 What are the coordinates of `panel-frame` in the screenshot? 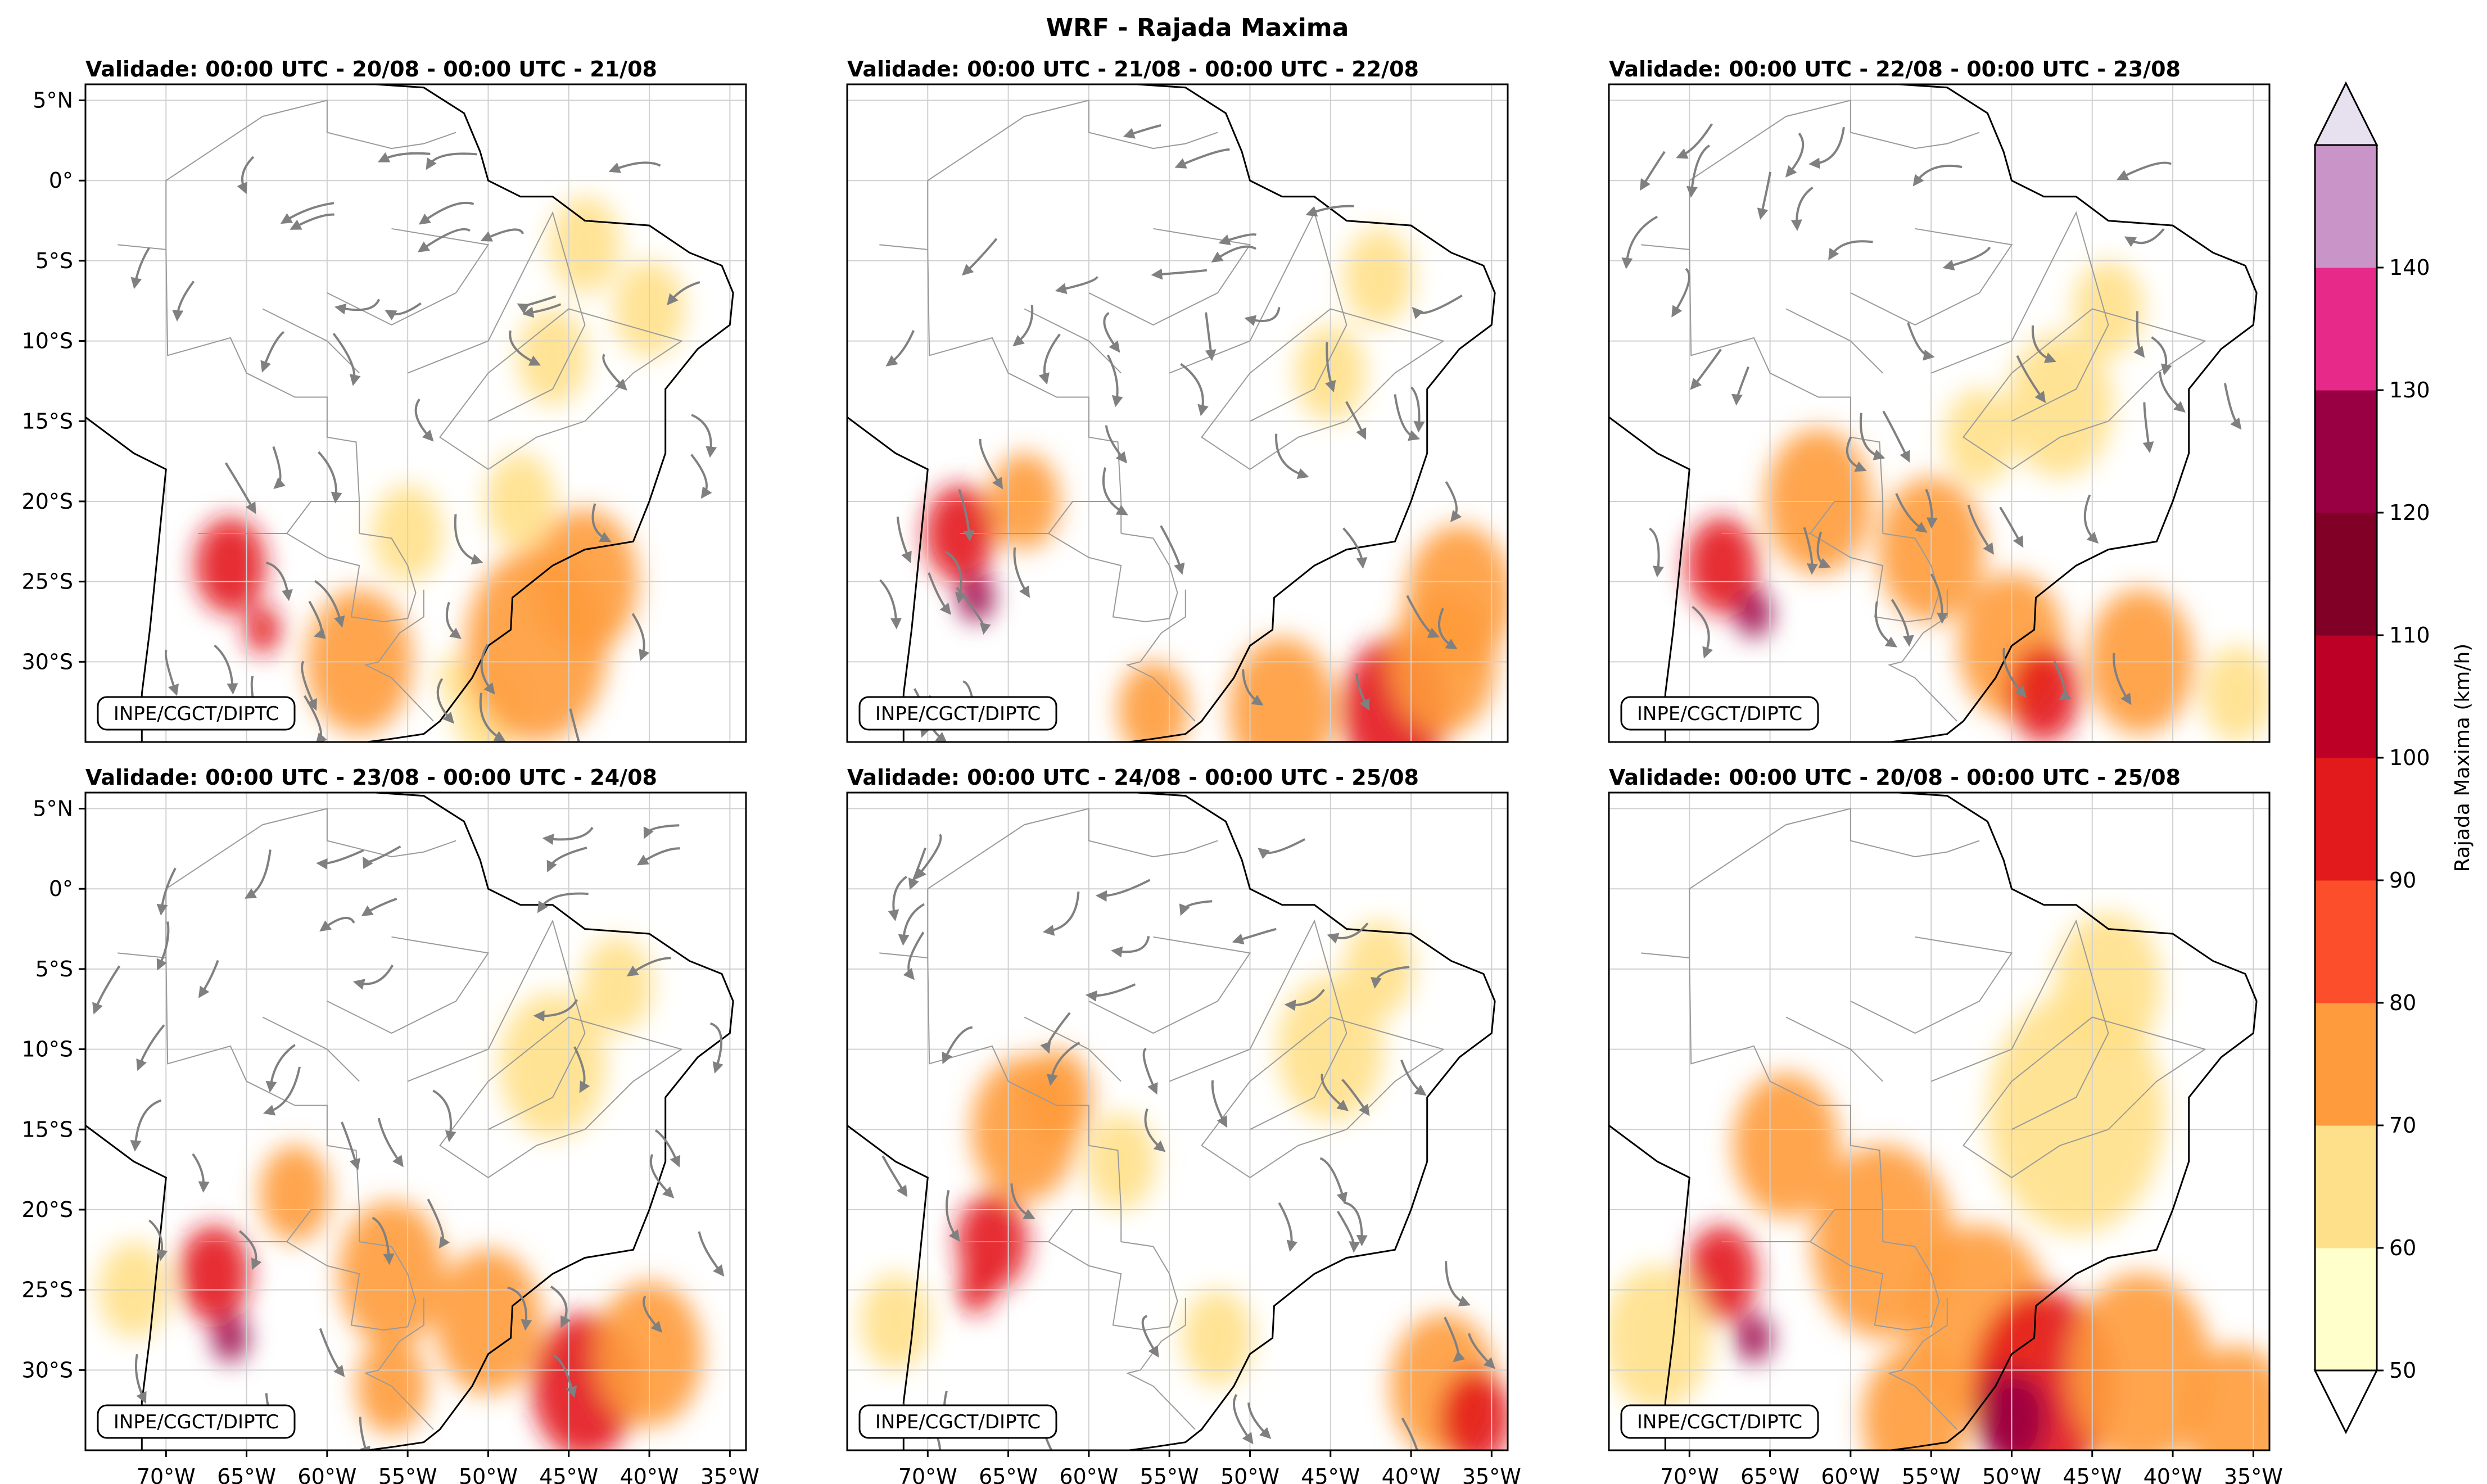 It's located at (415, 1121).